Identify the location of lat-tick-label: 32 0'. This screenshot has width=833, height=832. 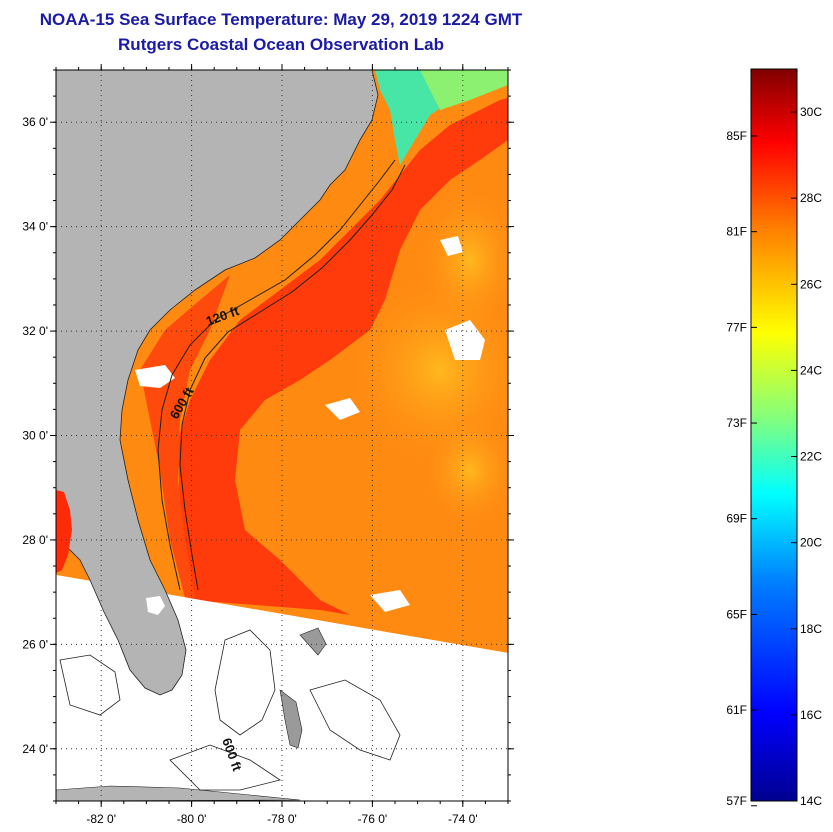
(35, 331).